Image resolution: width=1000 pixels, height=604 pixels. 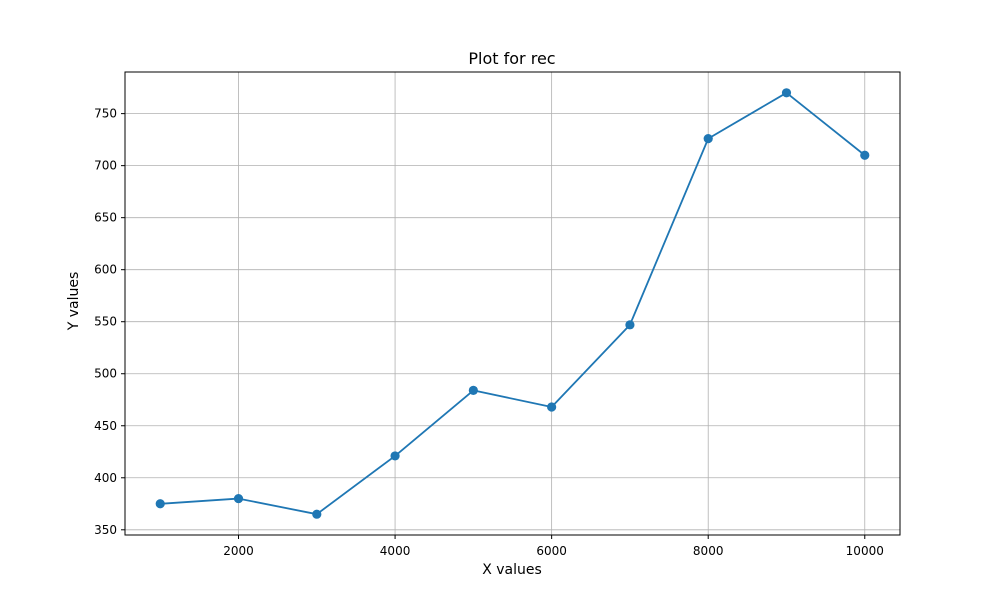 What do you see at coordinates (511, 58) in the screenshot?
I see `chart-title: Plot for rec` at bounding box center [511, 58].